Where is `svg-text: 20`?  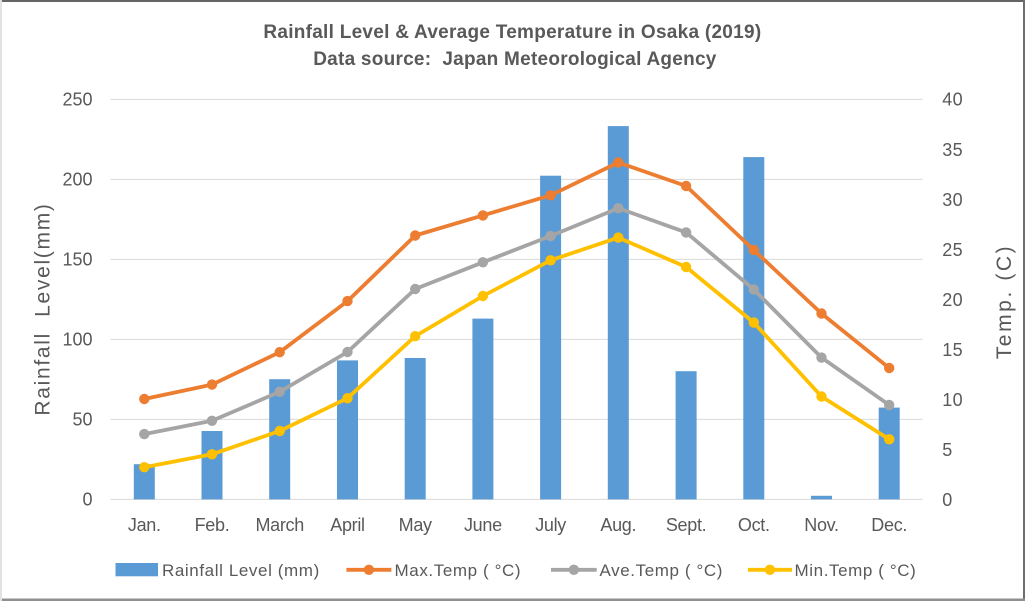
svg-text: 20 is located at coordinates (952, 300).